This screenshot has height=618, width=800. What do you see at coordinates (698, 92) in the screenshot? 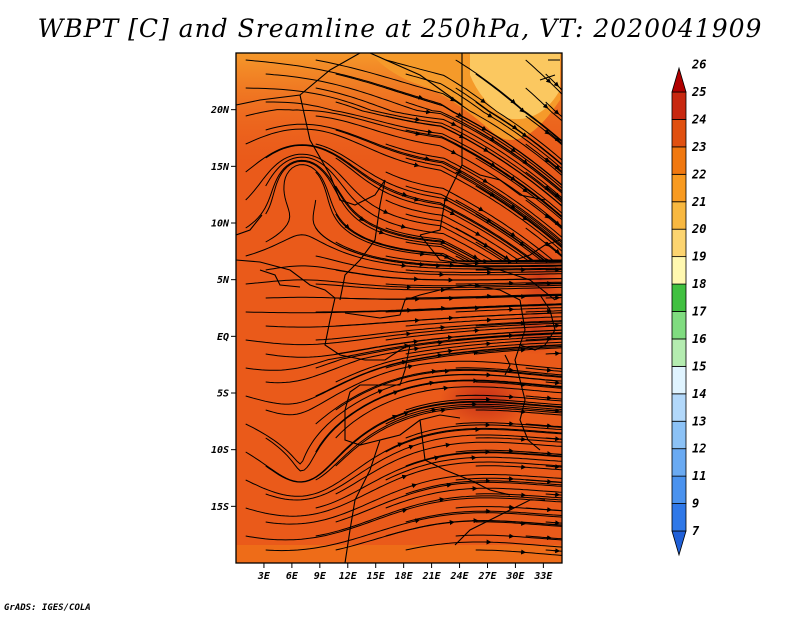
I see `colorbar-label: 25` at bounding box center [698, 92].